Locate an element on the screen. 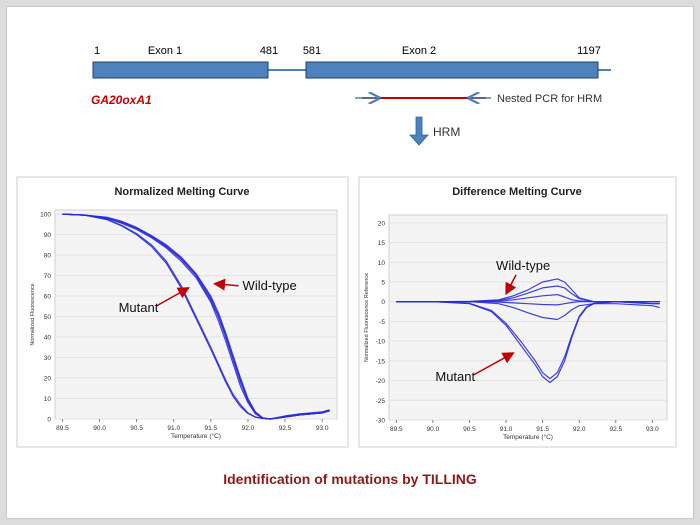 The image size is (700, 525). y-tick-label: -30 is located at coordinates (381, 421).